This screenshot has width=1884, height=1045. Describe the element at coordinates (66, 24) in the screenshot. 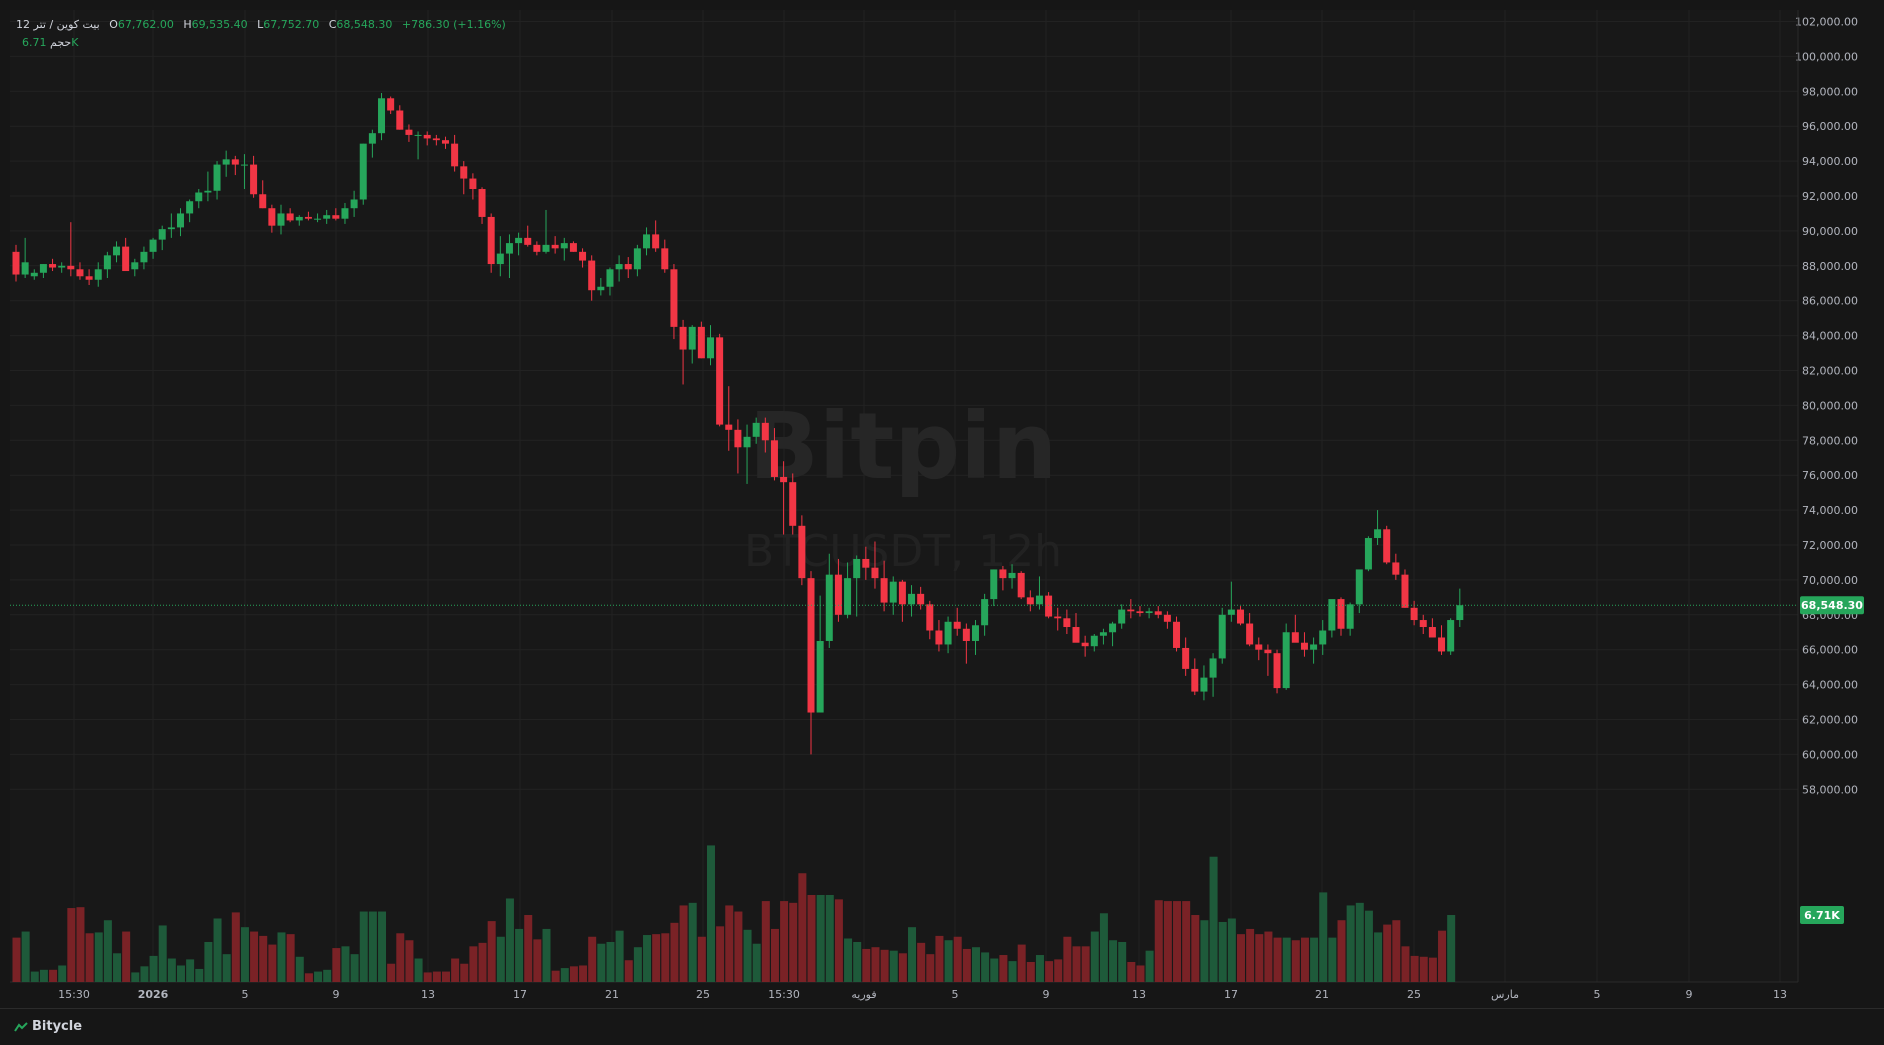

I see `symbol-label: بیت کوین / تتر` at that location.